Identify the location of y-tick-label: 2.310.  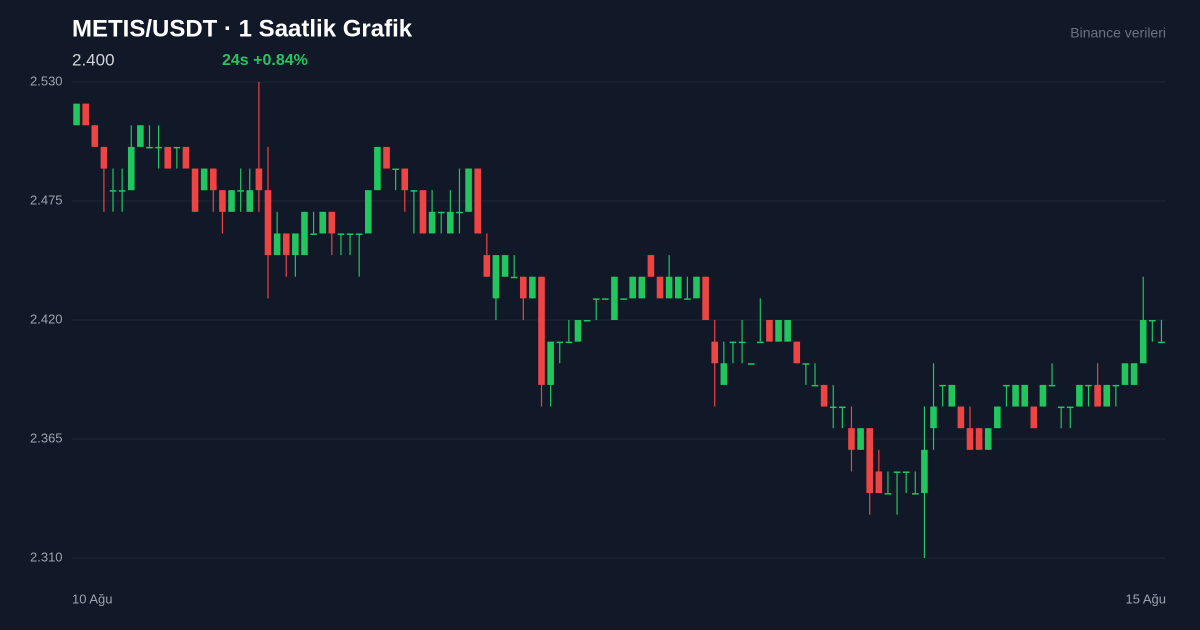
(46, 556).